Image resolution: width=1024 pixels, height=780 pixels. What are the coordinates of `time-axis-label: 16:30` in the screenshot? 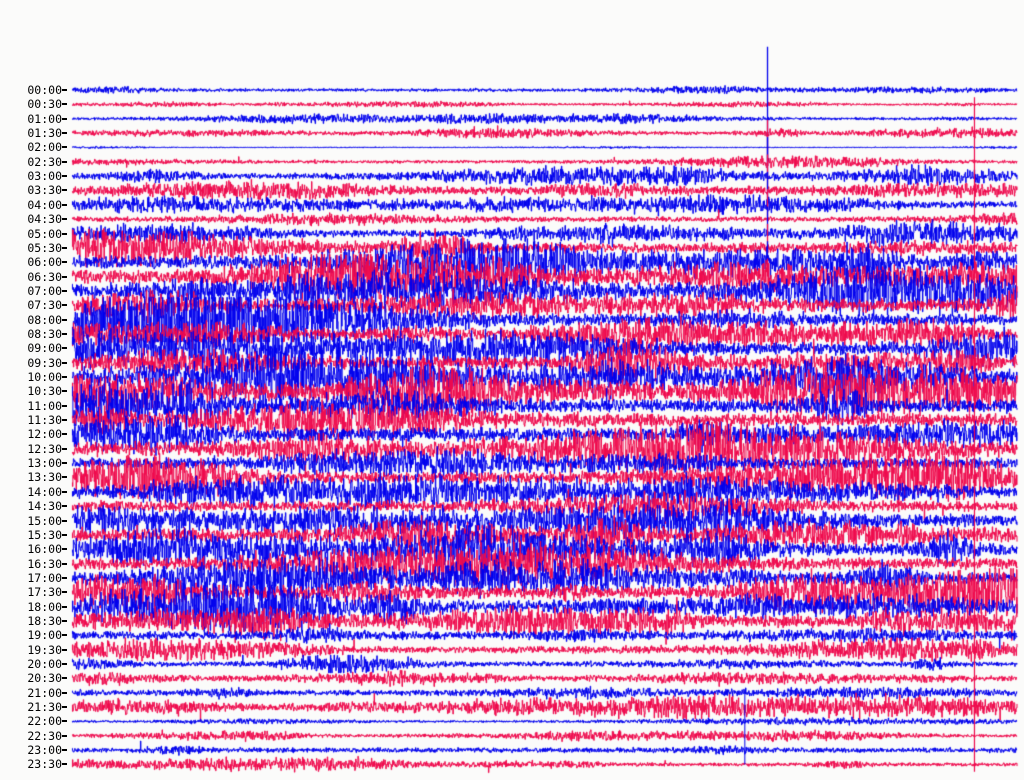 It's located at (44, 563).